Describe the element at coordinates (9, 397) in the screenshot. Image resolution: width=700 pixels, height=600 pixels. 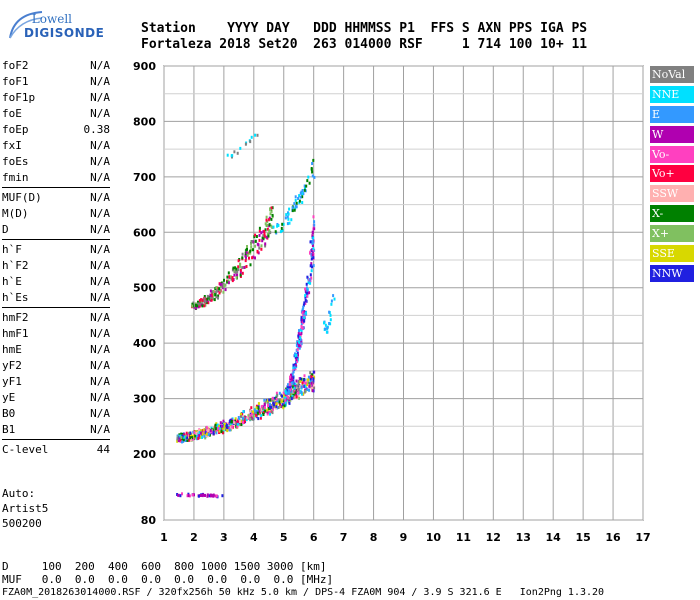
I see `param-label: yE` at that location.